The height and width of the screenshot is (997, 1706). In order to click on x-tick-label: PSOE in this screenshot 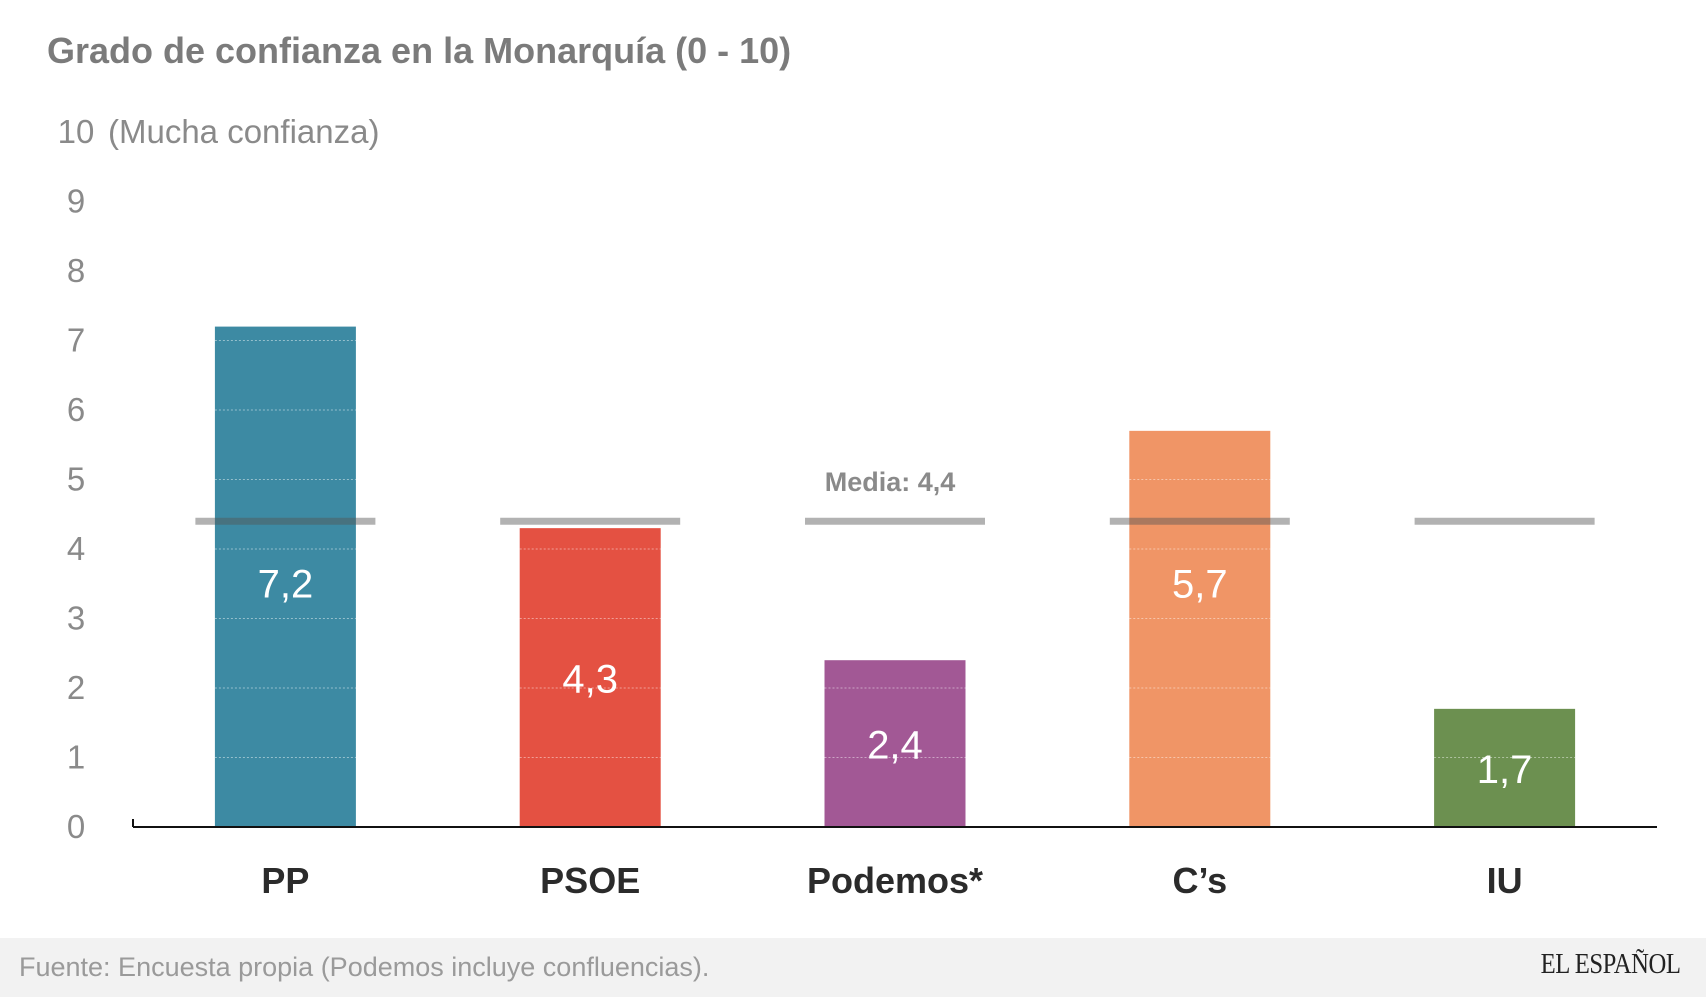, I will do `click(590, 880)`.